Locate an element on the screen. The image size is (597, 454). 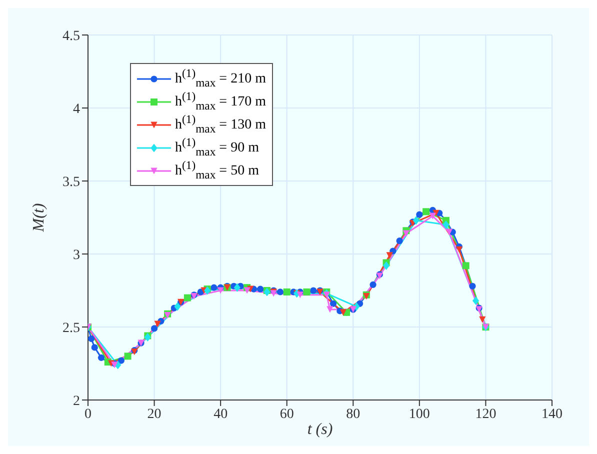
x-tick-label: 120 is located at coordinates (485, 414).